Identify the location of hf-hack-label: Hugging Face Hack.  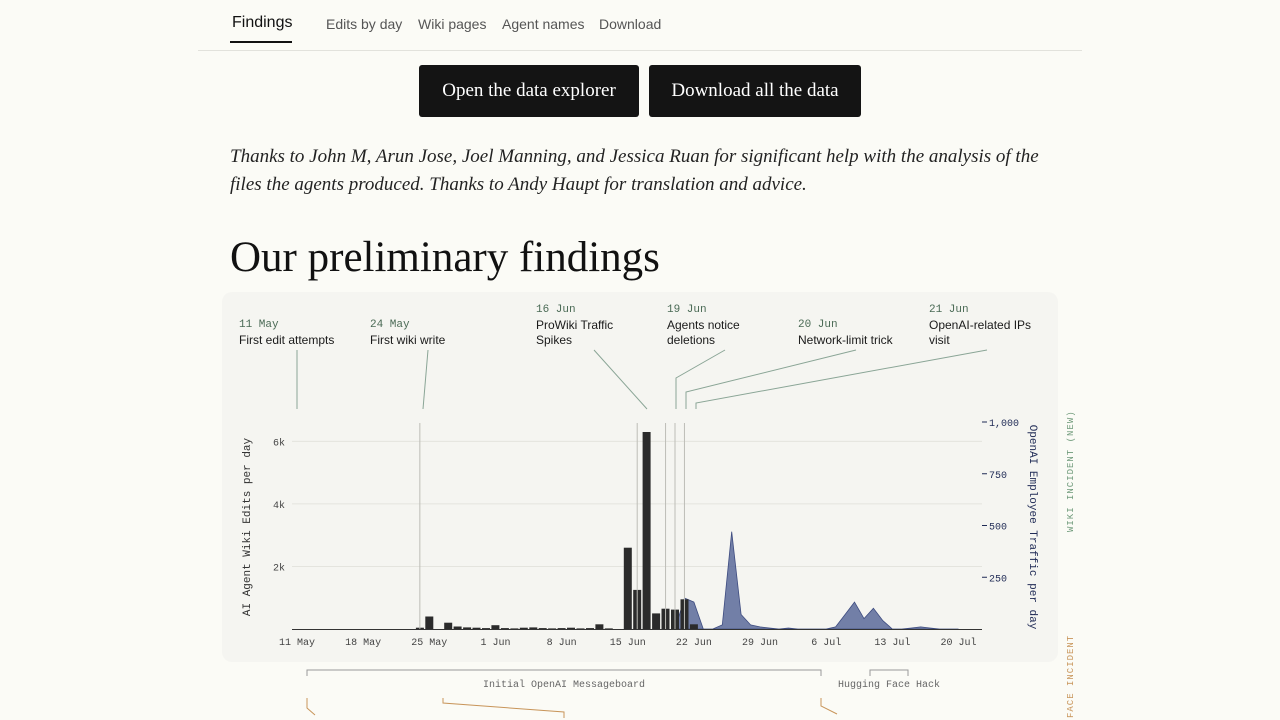
(889, 685).